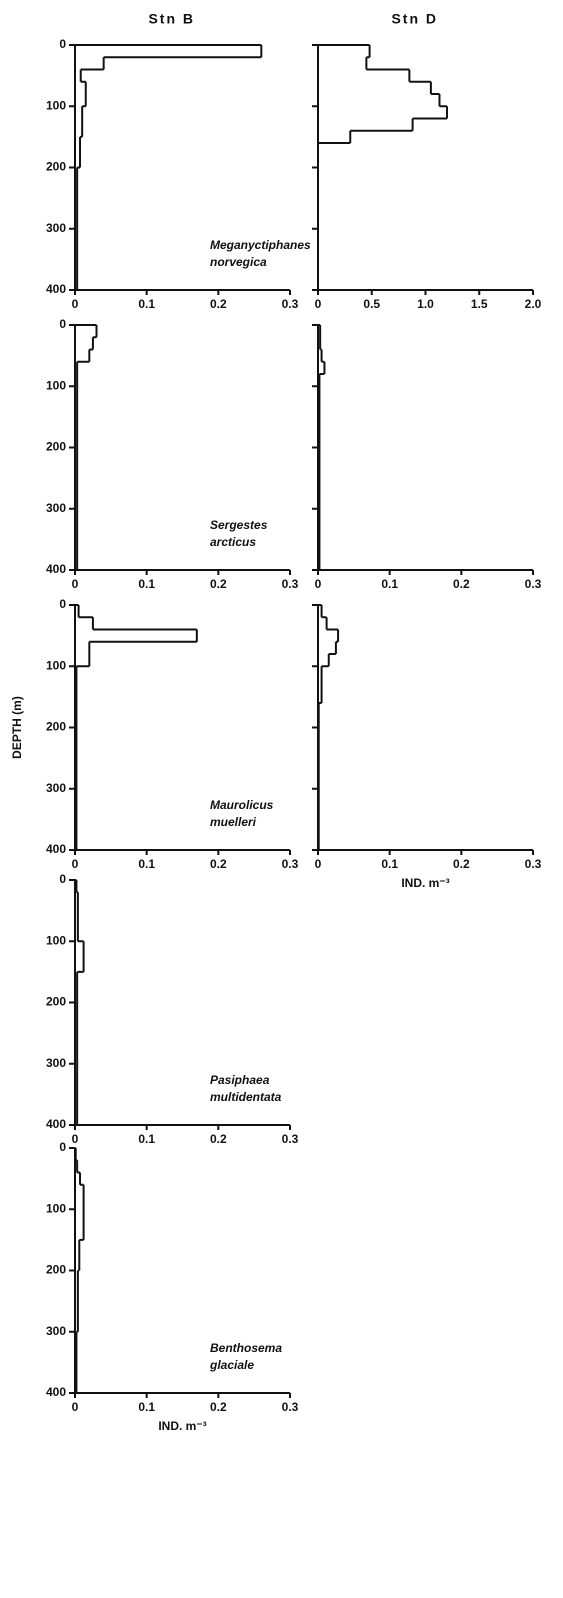  What do you see at coordinates (479, 304) in the screenshot?
I see `x-tick-label: 1.5` at bounding box center [479, 304].